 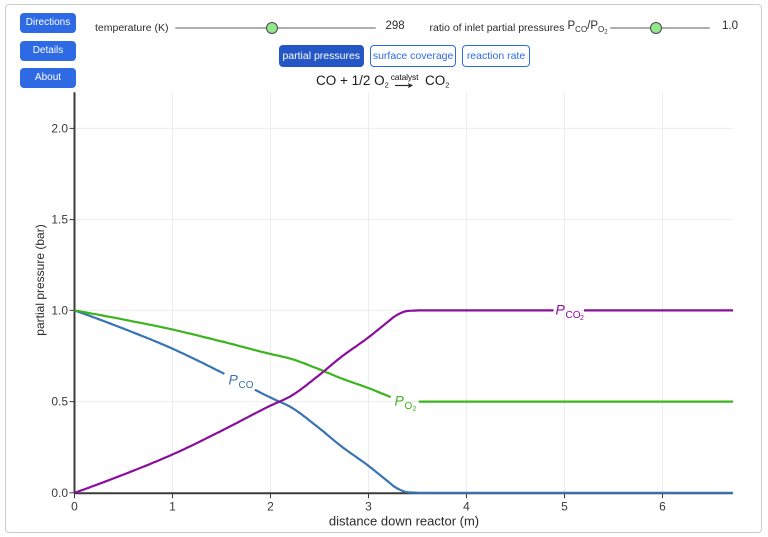 I want to click on svg-text: 1.0, so click(x=59, y=310).